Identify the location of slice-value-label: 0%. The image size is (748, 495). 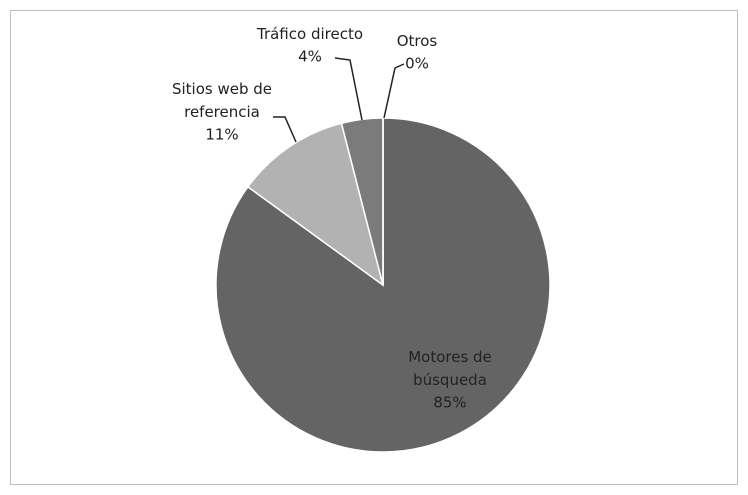
(417, 64).